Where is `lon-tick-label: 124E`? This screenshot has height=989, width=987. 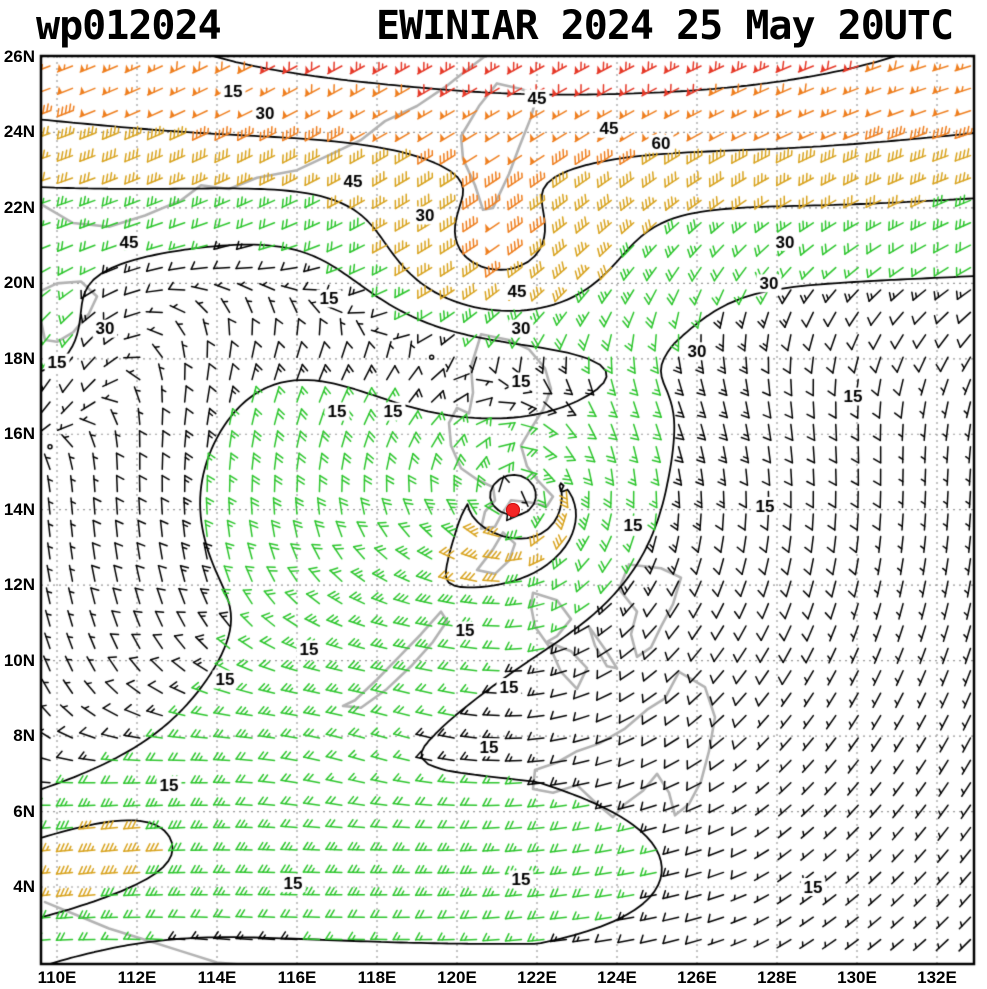
lon-tick-label: 124E is located at coordinates (617, 977).